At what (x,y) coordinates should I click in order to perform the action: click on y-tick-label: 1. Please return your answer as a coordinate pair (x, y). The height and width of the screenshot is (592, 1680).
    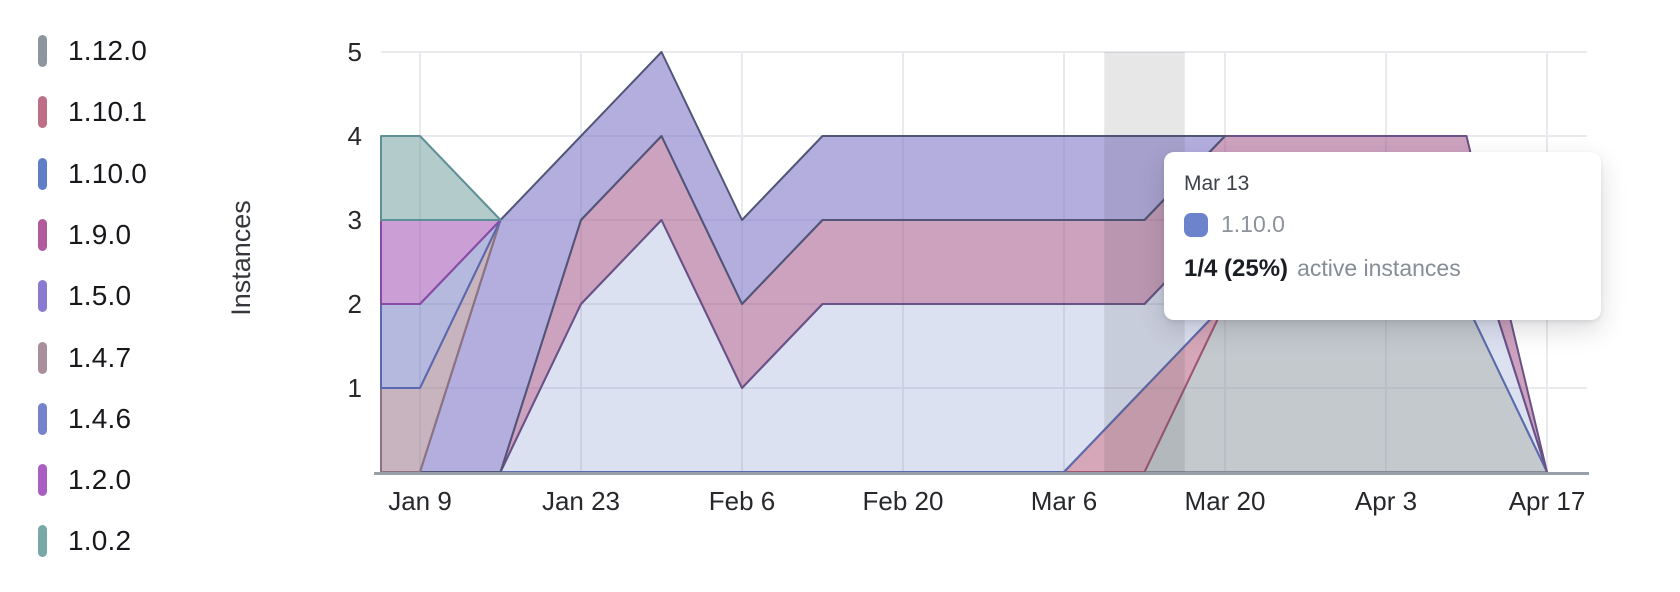
    Looking at the image, I should click on (355, 388).